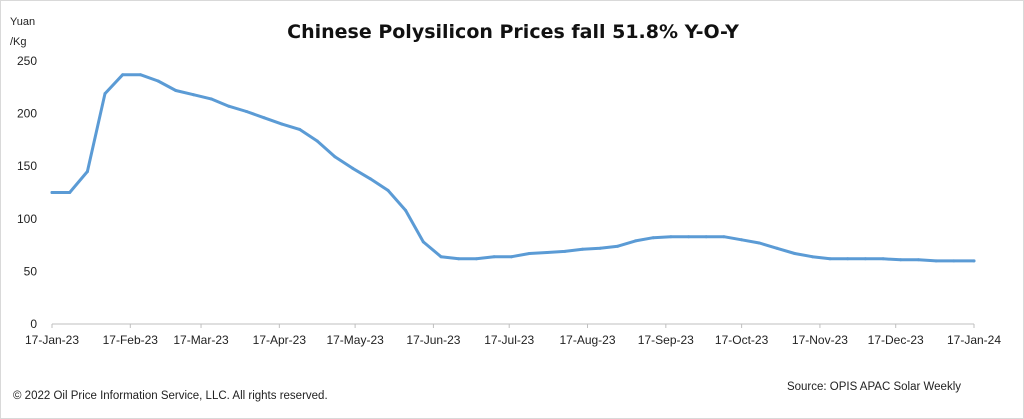  I want to click on x-tick-label: 17-Mar-23, so click(201, 340).